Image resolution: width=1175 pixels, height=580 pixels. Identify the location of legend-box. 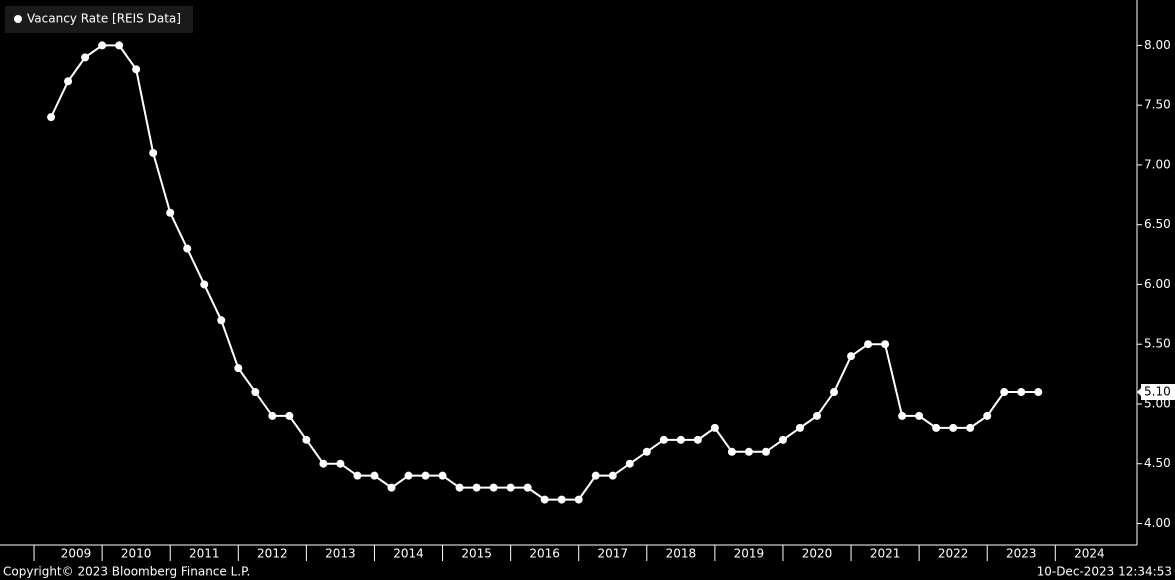
(99, 19).